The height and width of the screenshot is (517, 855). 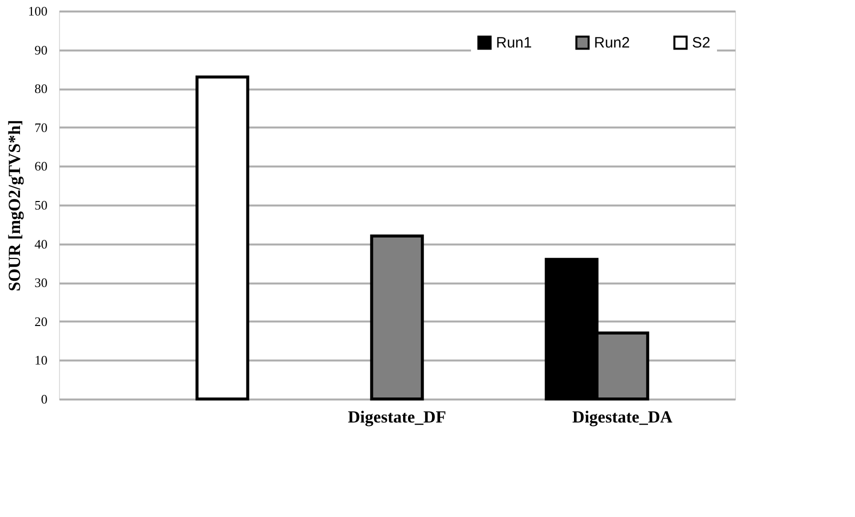 What do you see at coordinates (397, 417) in the screenshot?
I see `x-tick-label: Digestate_DF` at bounding box center [397, 417].